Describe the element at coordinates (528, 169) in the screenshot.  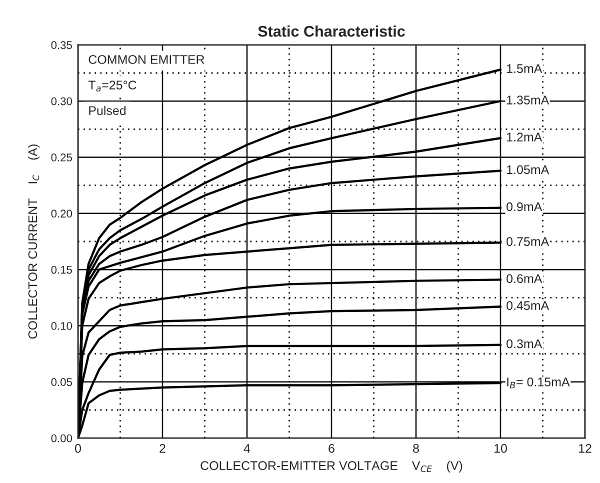
I see `series-label: 1.05mA` at that location.